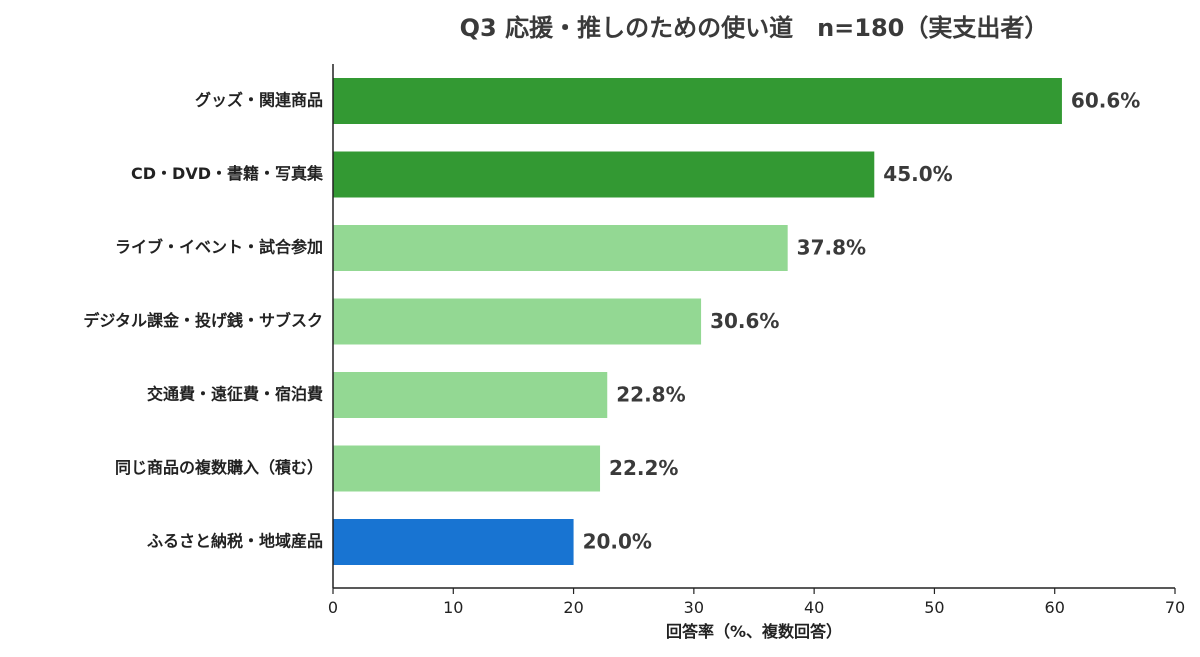 This screenshot has width=1200, height=657. What do you see at coordinates (235, 541) in the screenshot?
I see `category-label: ふるさと納税・地域産品` at bounding box center [235, 541].